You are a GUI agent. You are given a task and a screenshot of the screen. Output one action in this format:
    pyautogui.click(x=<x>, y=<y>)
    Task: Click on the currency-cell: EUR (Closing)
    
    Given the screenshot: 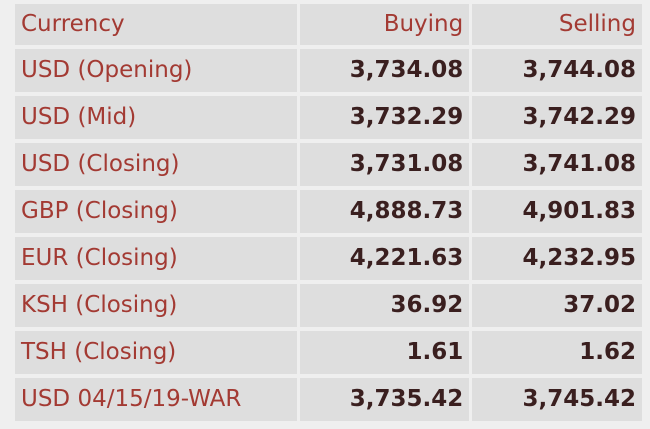 What is the action you would take?
    pyautogui.click(x=156, y=258)
    